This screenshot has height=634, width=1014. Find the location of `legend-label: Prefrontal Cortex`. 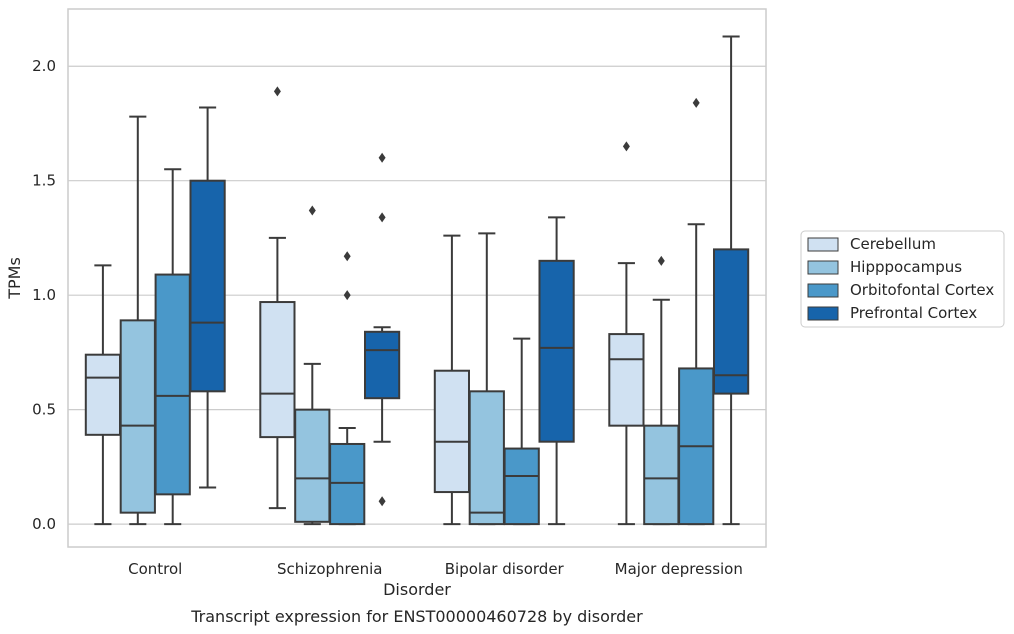

legend-label: Prefrontal Cortex is located at coordinates (913, 313).